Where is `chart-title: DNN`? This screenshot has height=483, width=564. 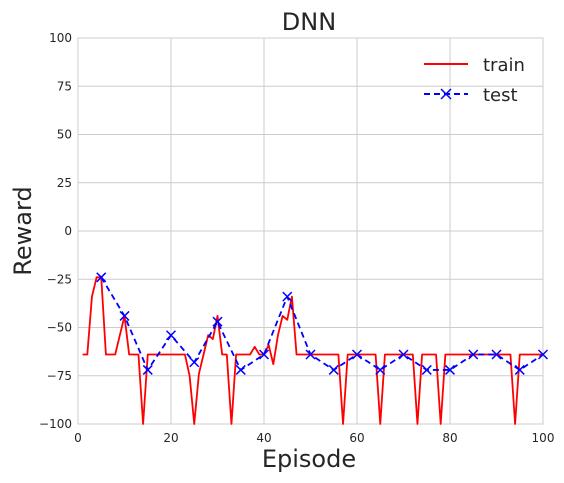
chart-title: DNN is located at coordinates (309, 22).